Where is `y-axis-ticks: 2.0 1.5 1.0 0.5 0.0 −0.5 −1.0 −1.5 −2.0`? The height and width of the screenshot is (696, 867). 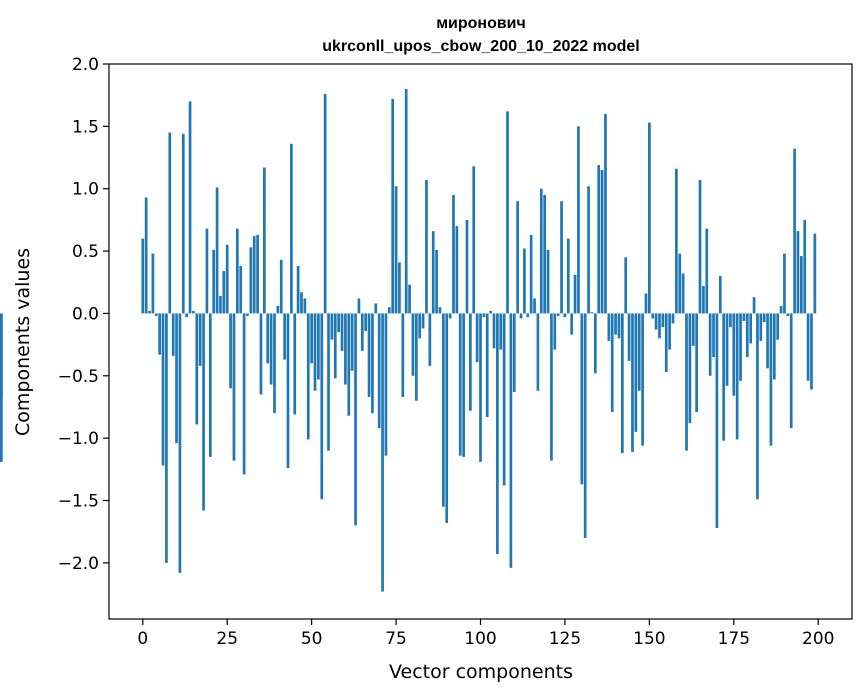
y-axis-ticks: 2.0 1.5 1.0 0.5 0.0 −0.5 −1.0 −1.5 −2.0 is located at coordinates (83, 314).